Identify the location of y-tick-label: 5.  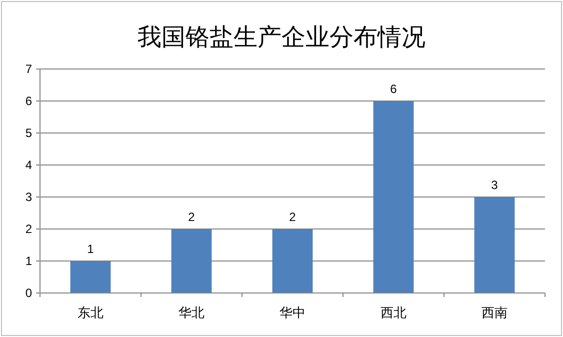
(28, 133).